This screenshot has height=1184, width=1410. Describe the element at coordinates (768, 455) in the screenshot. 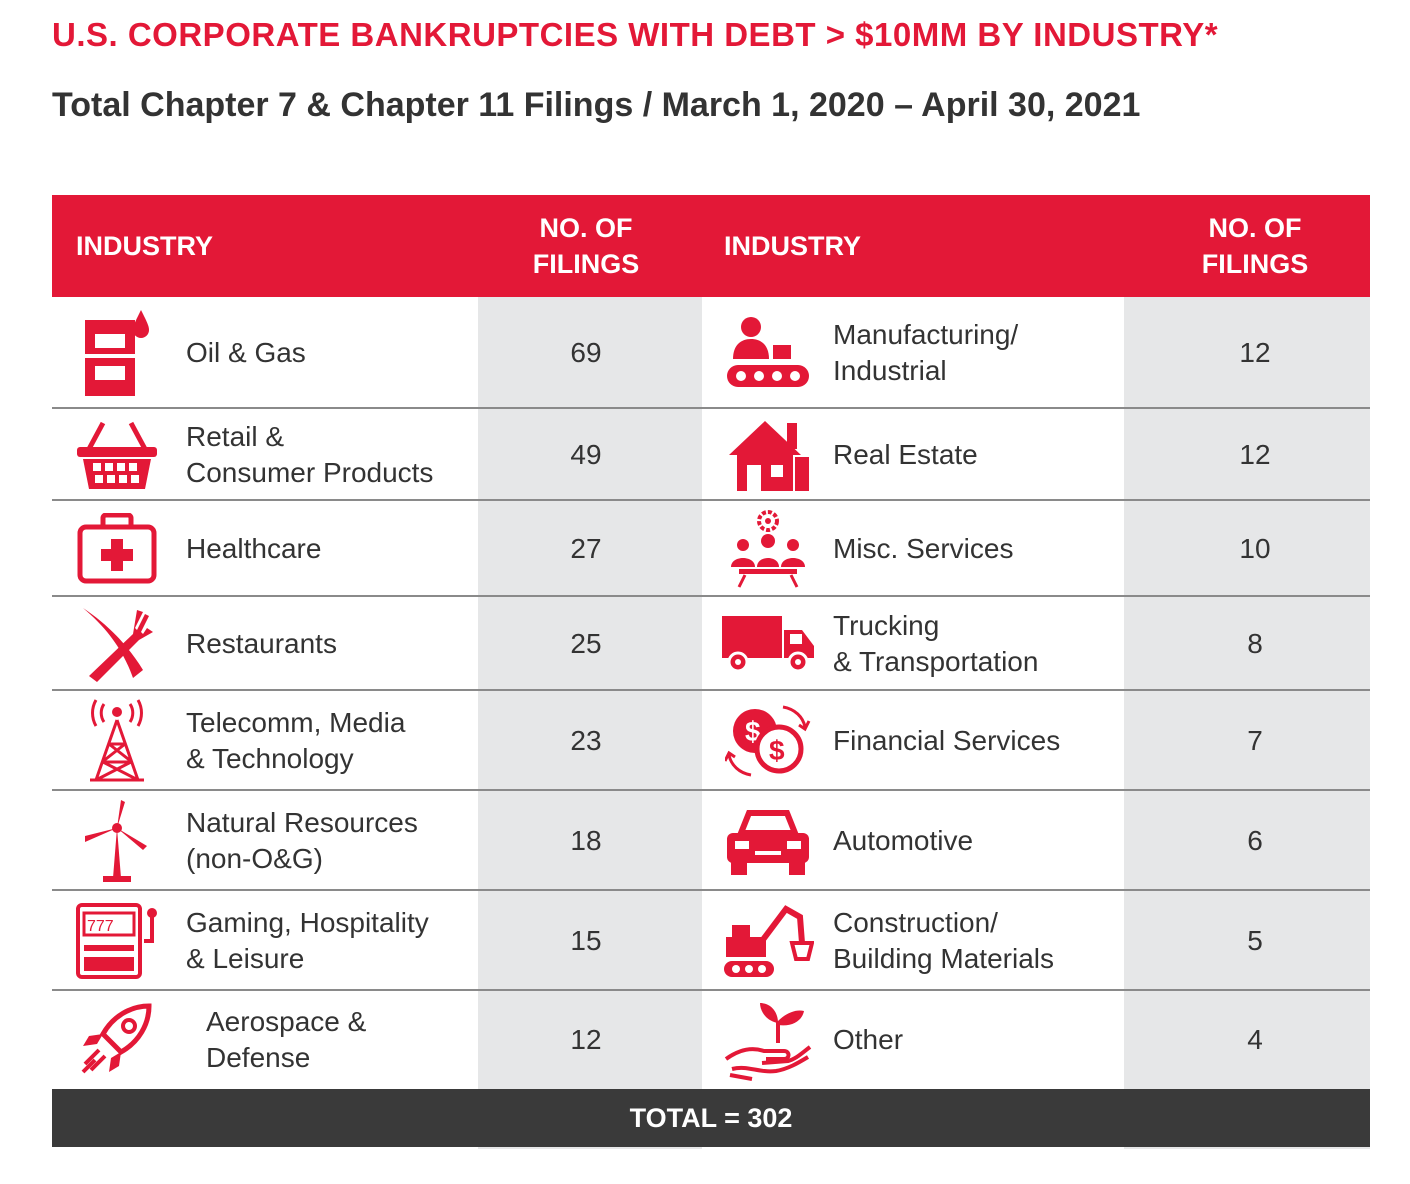

I see `house-icon` at that location.